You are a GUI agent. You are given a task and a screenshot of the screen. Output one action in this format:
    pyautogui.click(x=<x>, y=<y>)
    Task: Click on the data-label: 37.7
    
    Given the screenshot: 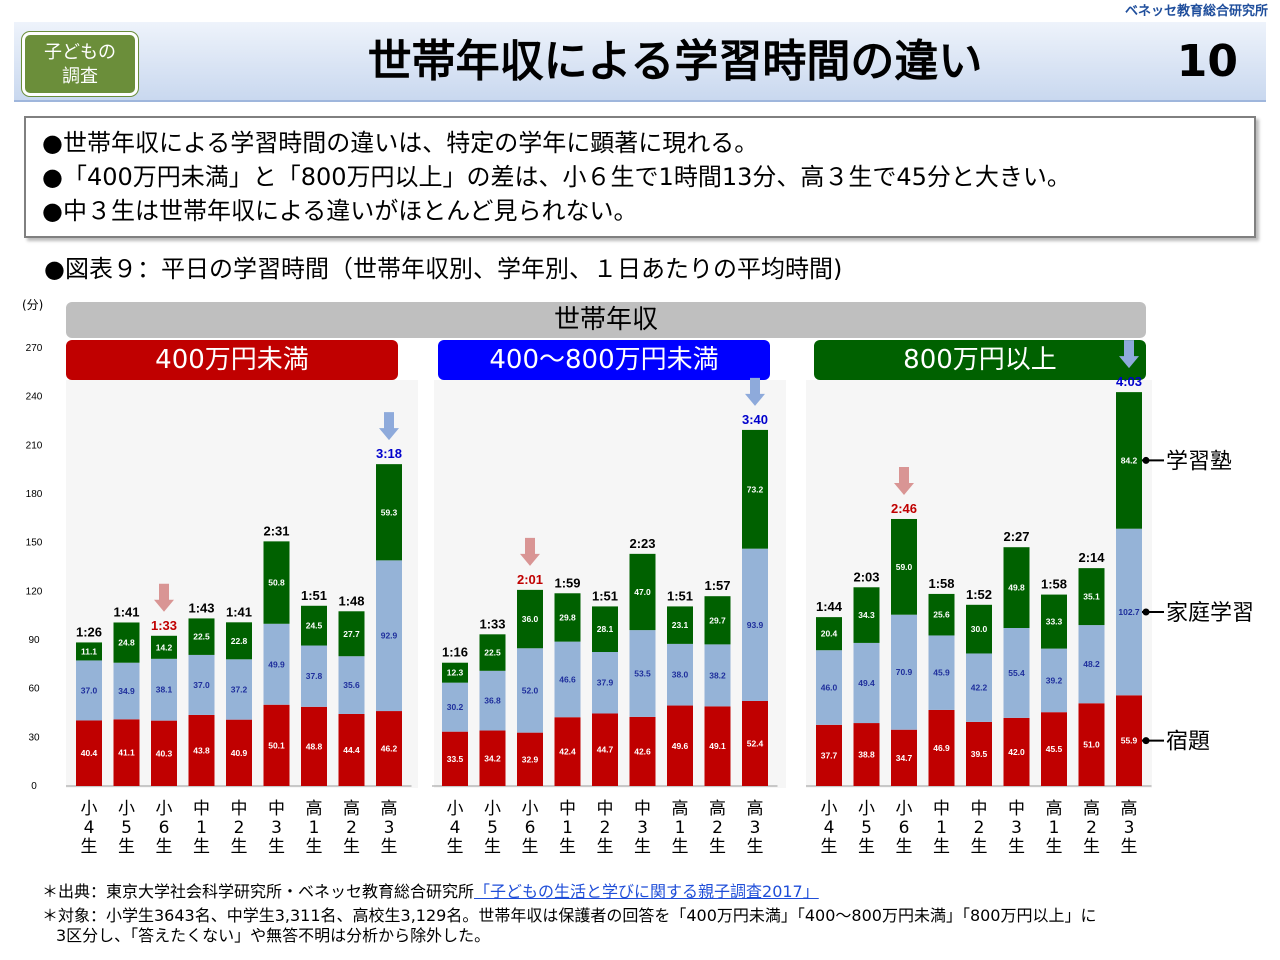 What is the action you would take?
    pyautogui.click(x=829, y=755)
    